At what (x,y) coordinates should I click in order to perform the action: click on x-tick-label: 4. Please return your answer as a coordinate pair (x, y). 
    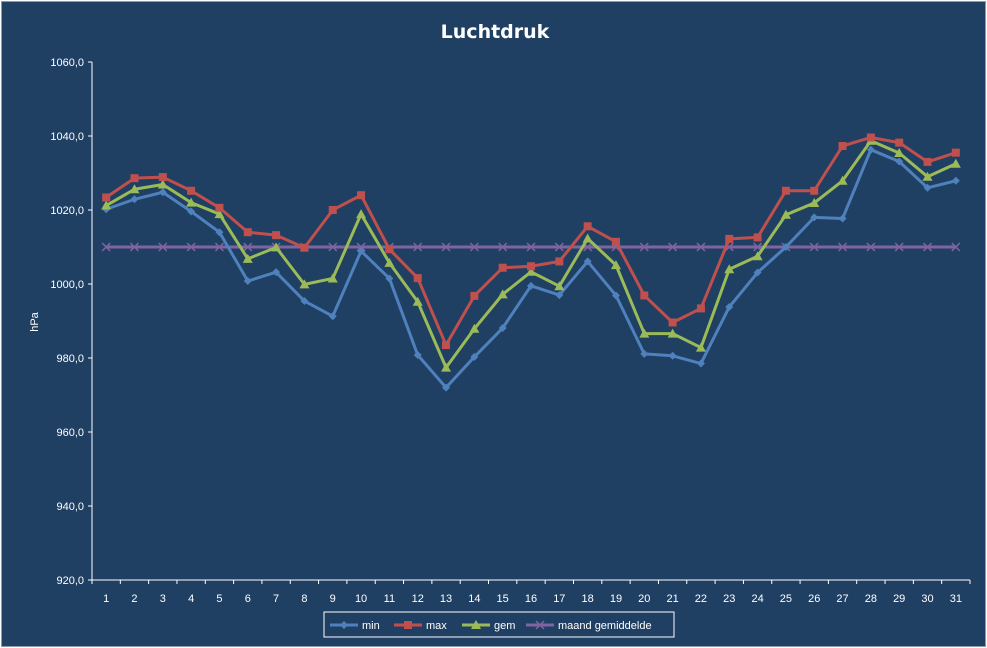
    Looking at the image, I should click on (191, 599).